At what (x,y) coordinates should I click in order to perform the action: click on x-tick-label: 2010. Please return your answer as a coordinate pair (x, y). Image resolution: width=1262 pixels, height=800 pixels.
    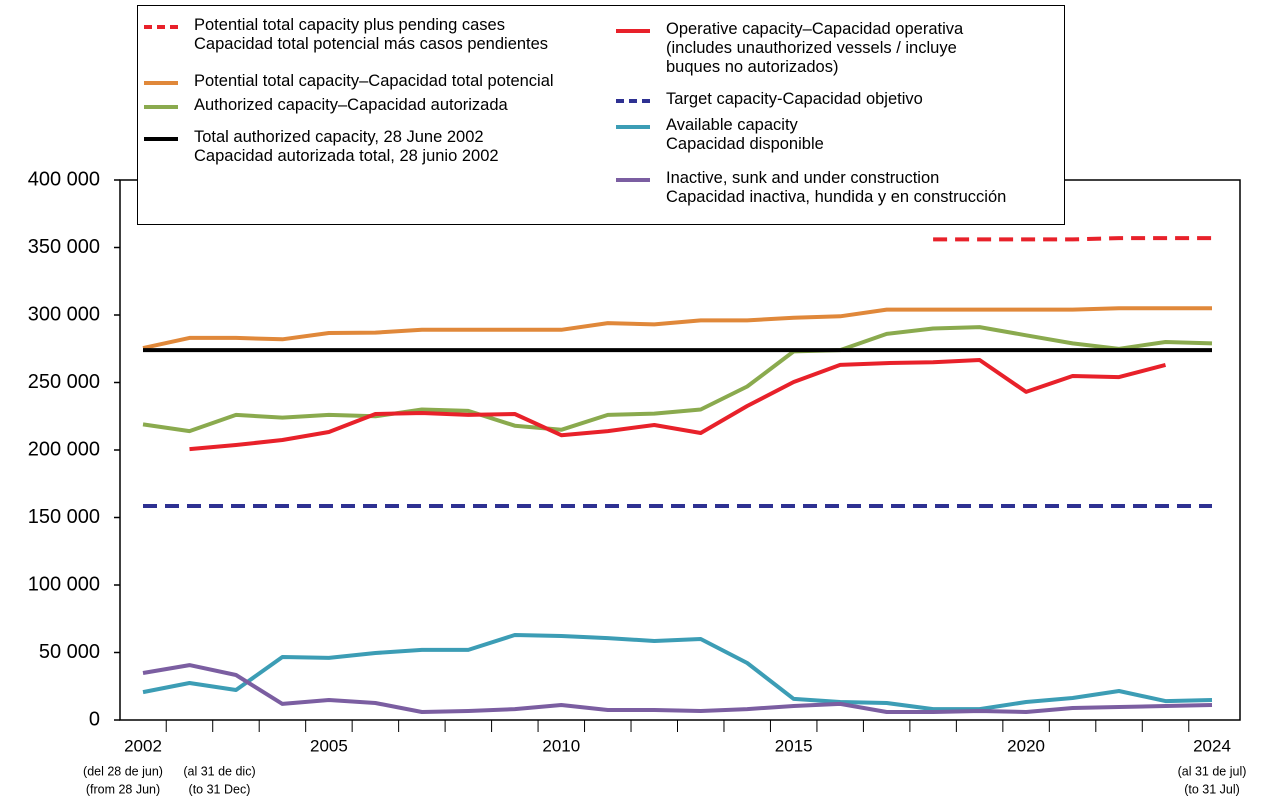
    Looking at the image, I should click on (561, 745).